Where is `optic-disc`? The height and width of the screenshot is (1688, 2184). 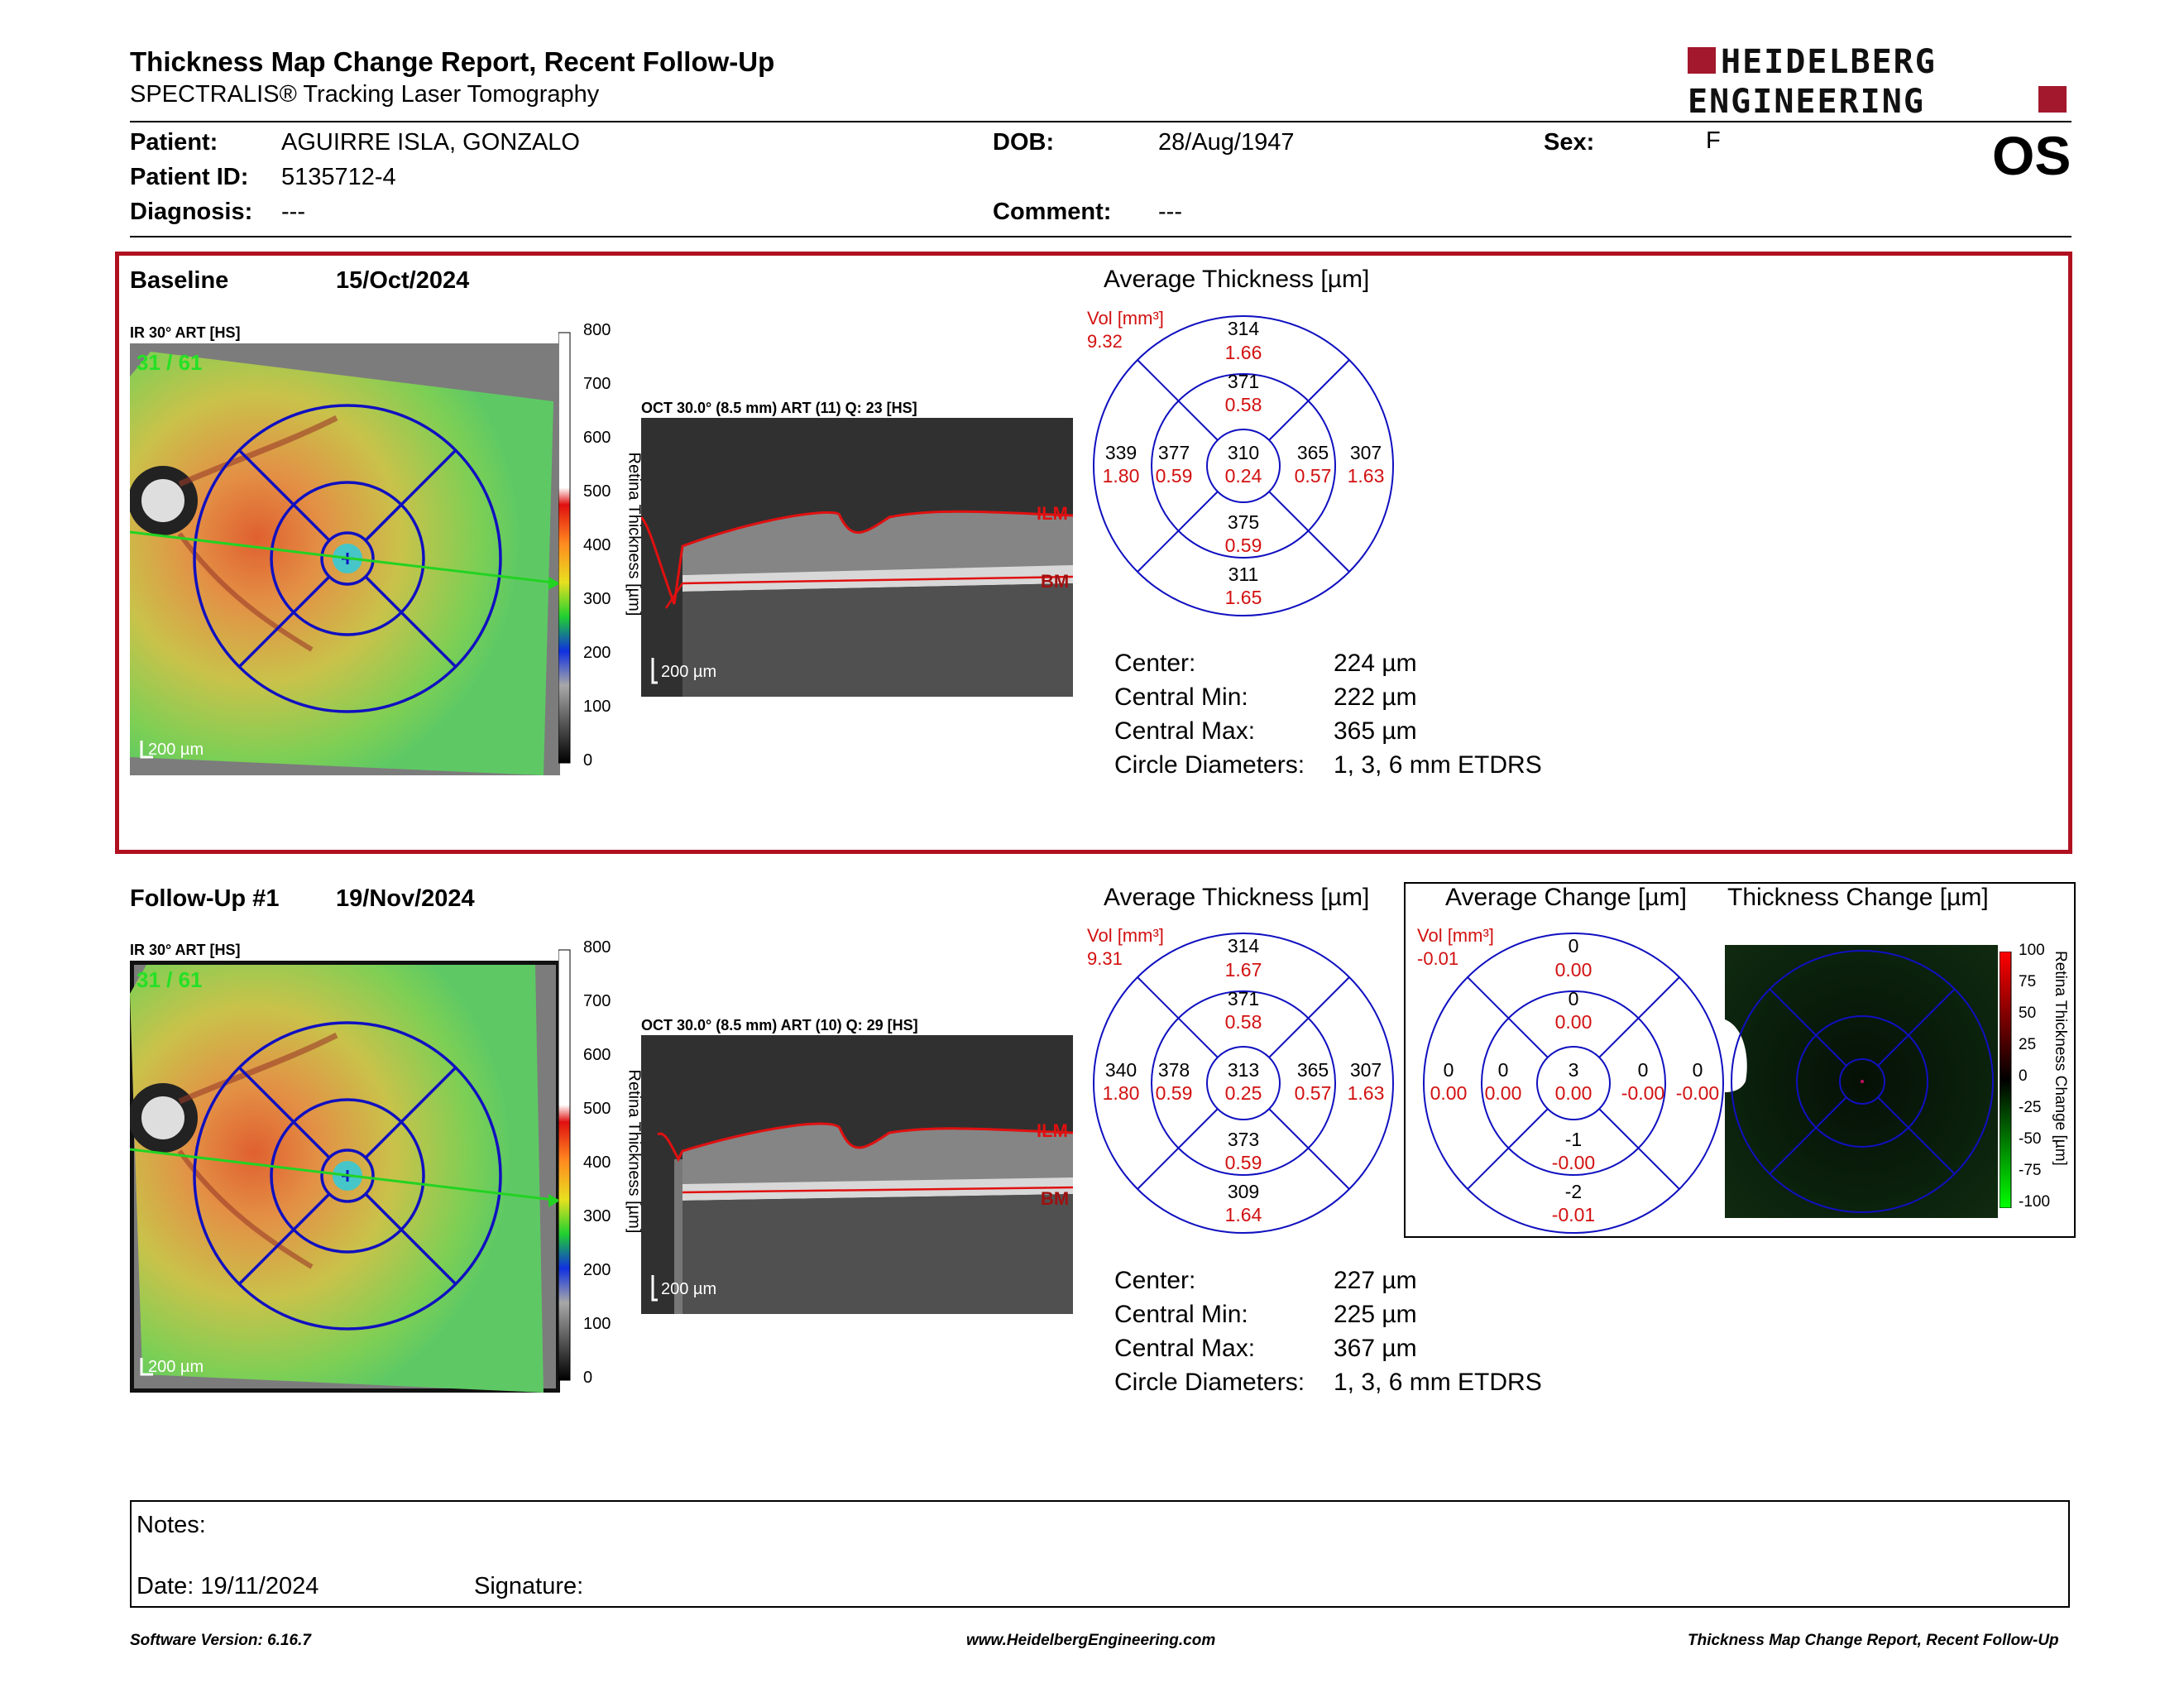
optic-disc is located at coordinates (163, 1118).